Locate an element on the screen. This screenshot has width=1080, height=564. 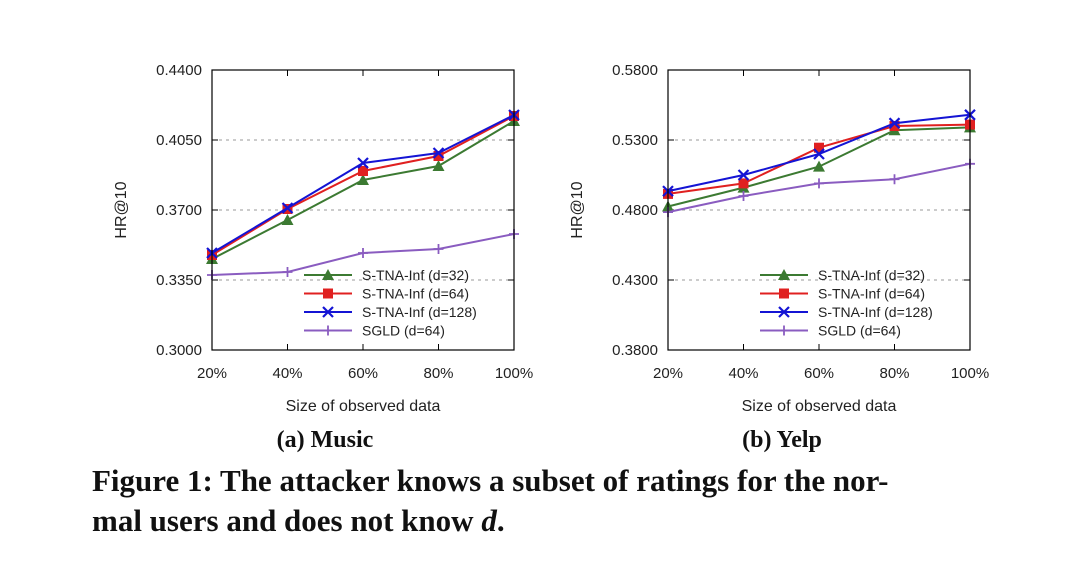
y-tick-label: 0.4400 is located at coordinates (179, 70).